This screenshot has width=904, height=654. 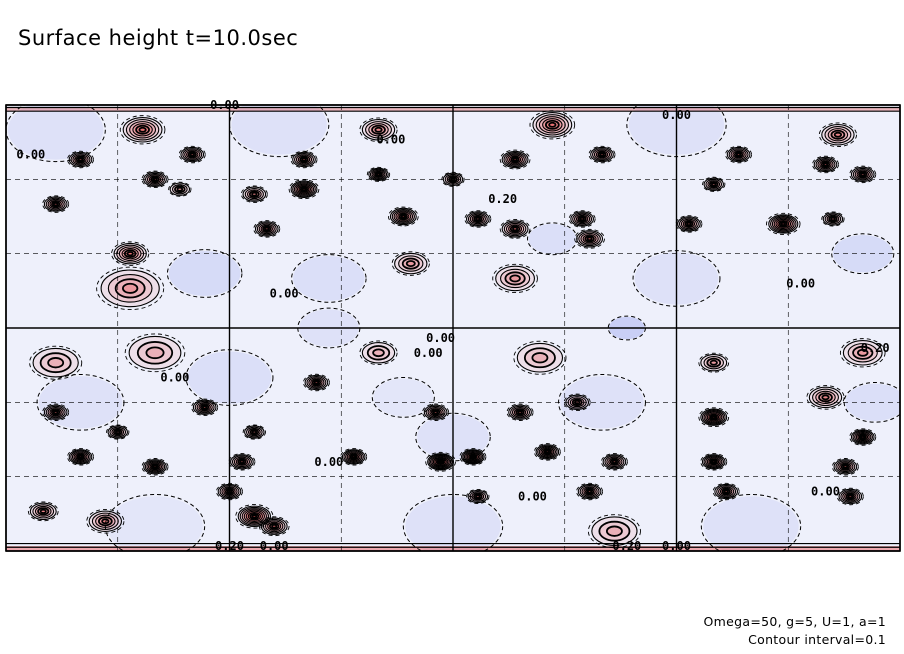 What do you see at coordinates (56, 134) in the screenshot?
I see `negative-contour` at bounding box center [56, 134].